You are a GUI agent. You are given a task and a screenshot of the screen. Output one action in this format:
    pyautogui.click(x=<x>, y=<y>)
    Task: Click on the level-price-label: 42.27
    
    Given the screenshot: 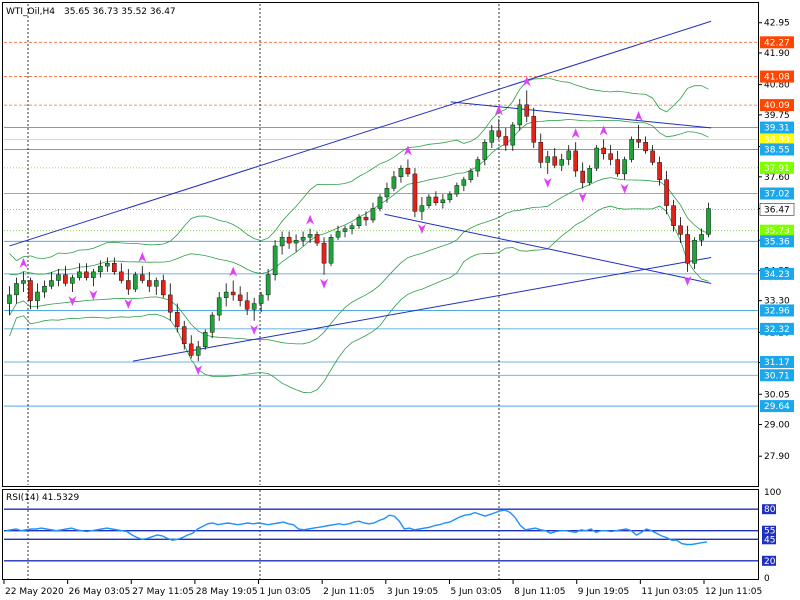 What is the action you would take?
    pyautogui.click(x=777, y=43)
    